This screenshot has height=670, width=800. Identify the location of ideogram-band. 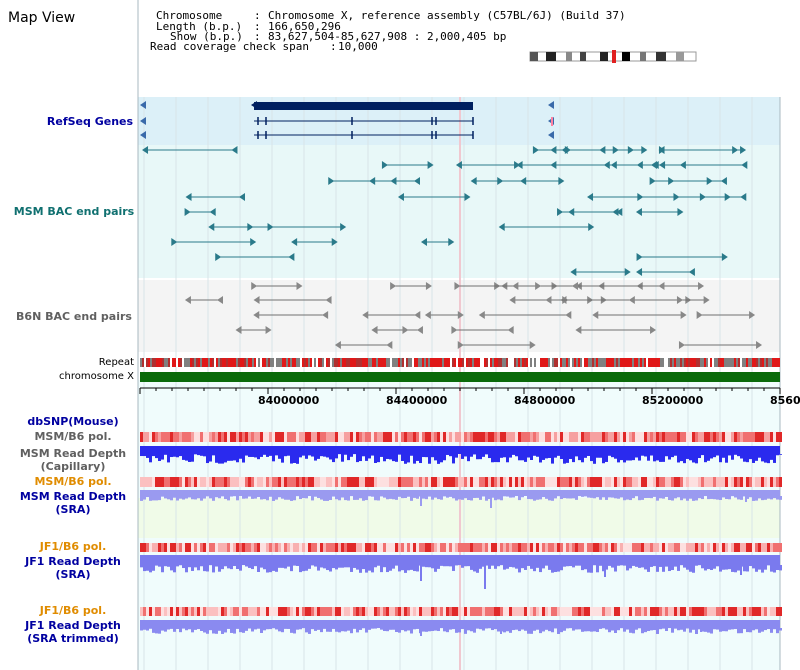
(680, 56).